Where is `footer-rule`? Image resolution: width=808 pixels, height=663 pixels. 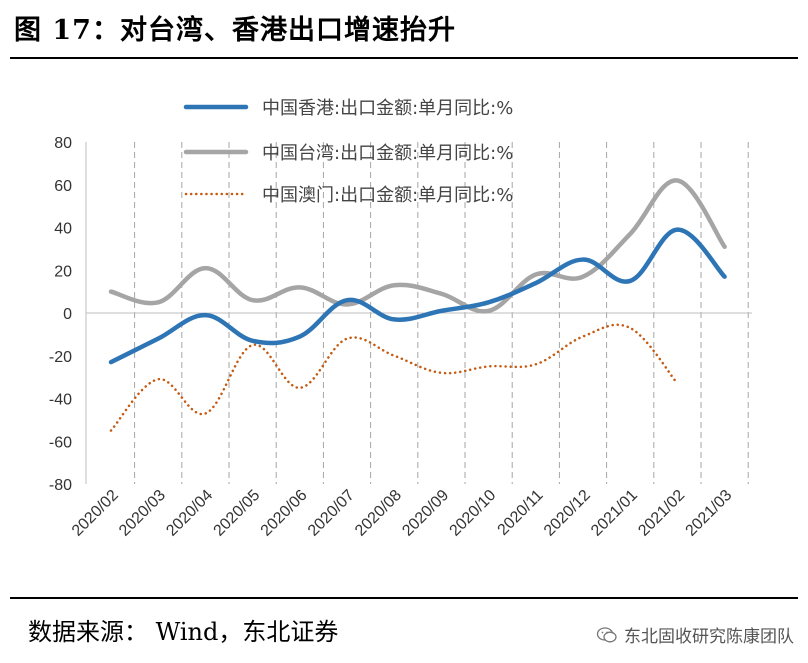 footer-rule is located at coordinates (404, 598).